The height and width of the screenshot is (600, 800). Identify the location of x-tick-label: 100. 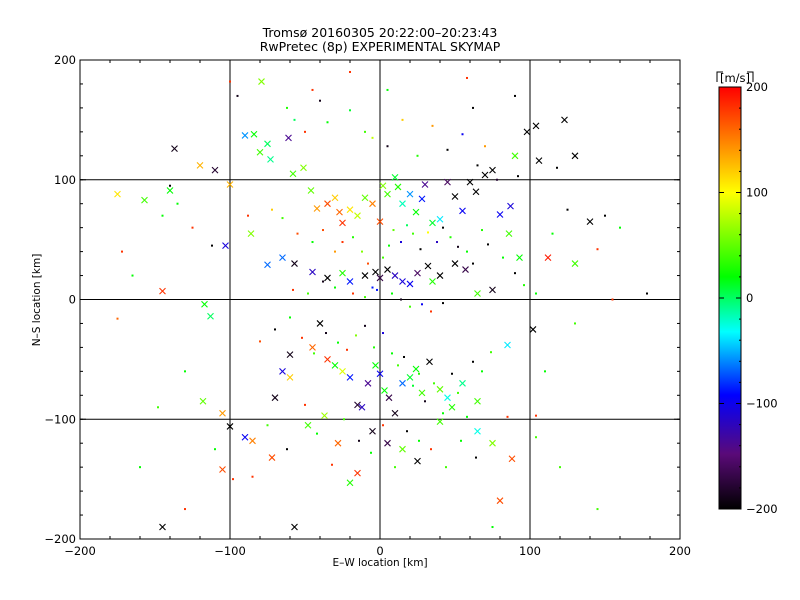
(530, 551).